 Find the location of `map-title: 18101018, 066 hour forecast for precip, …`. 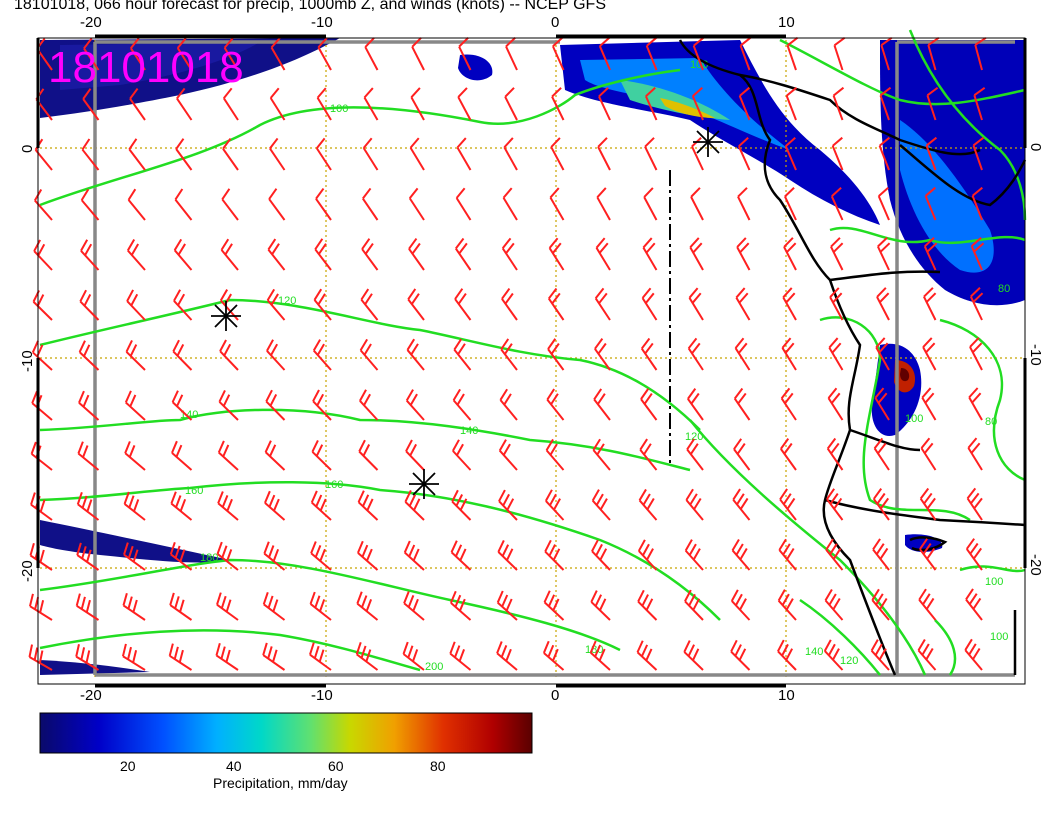

map-title: 18101018, 066 hour forecast for precip, … is located at coordinates (310, 6).